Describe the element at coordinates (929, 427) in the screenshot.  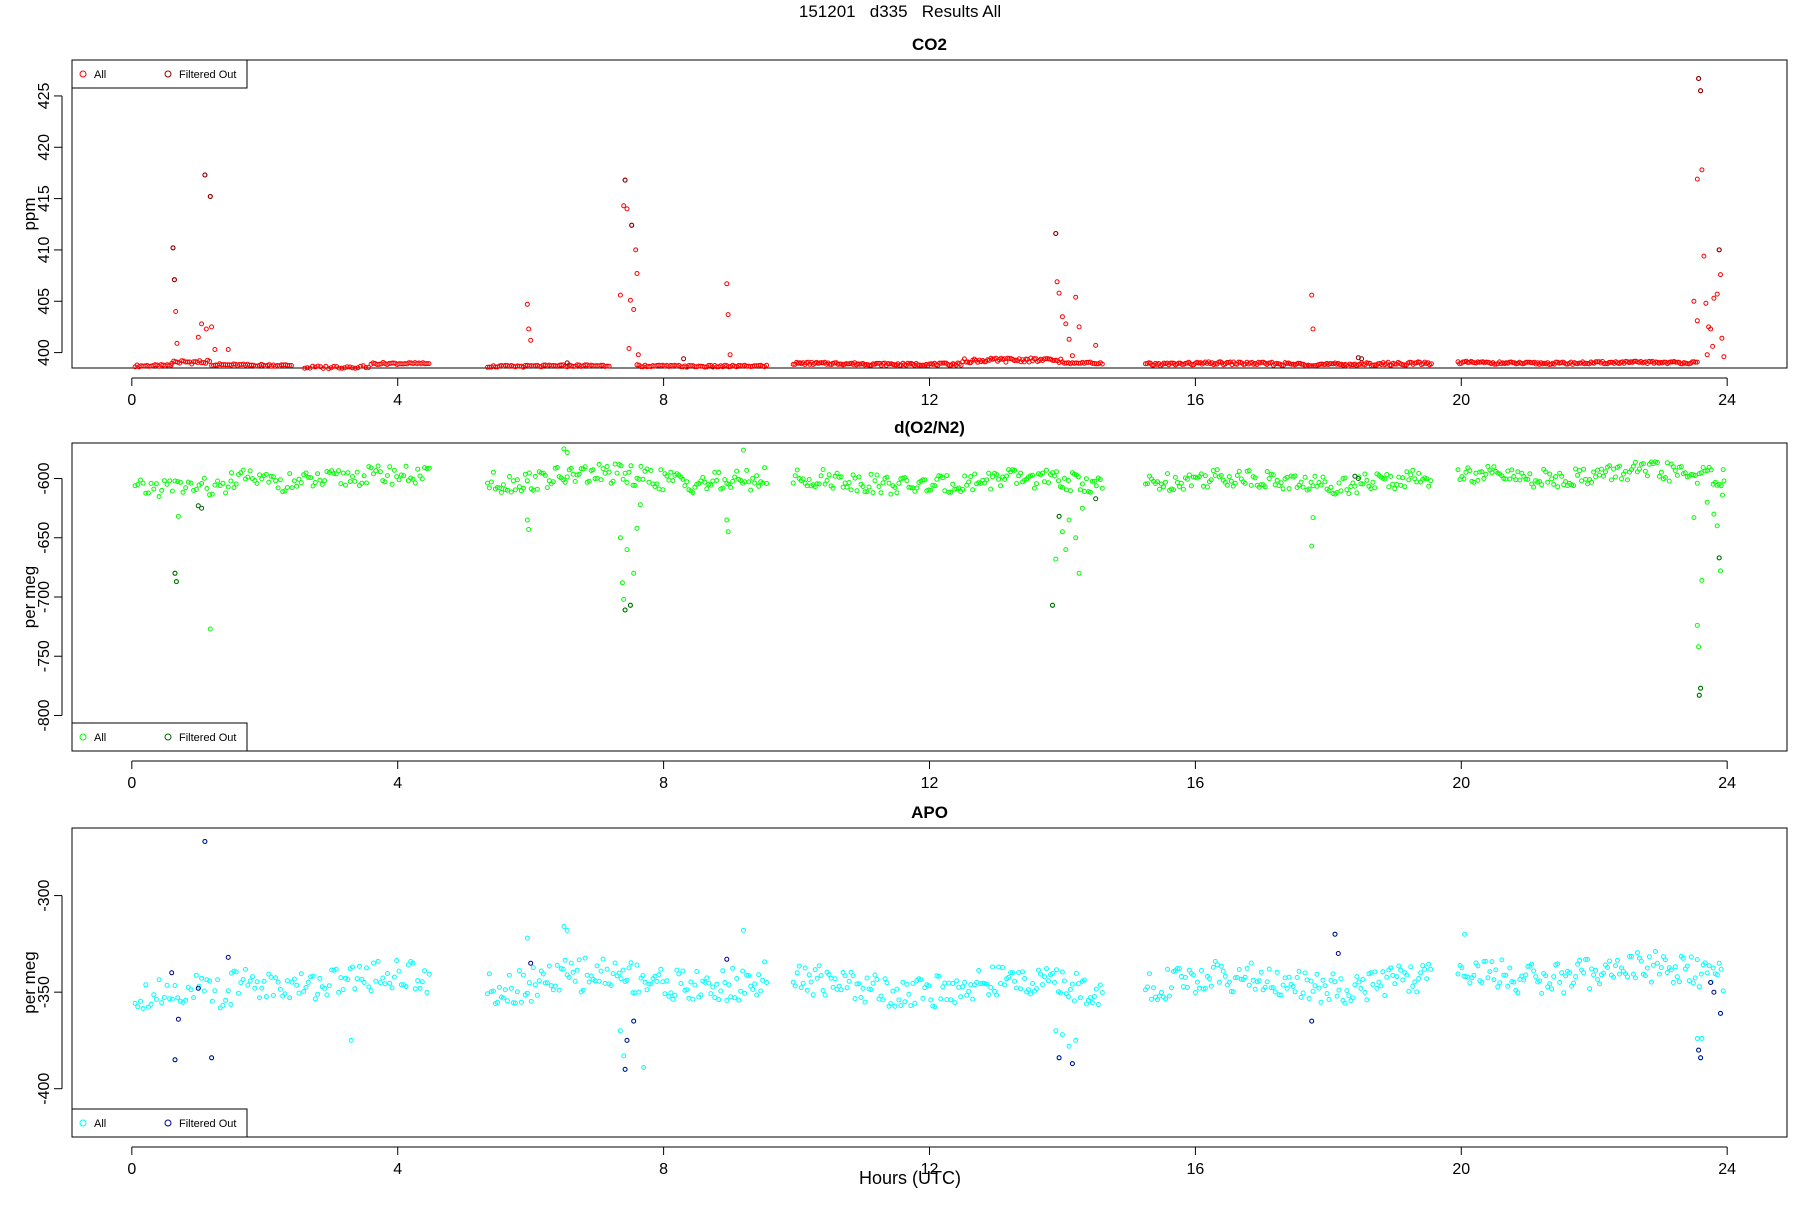
I see `panel-title: d(O2/N2)` at that location.